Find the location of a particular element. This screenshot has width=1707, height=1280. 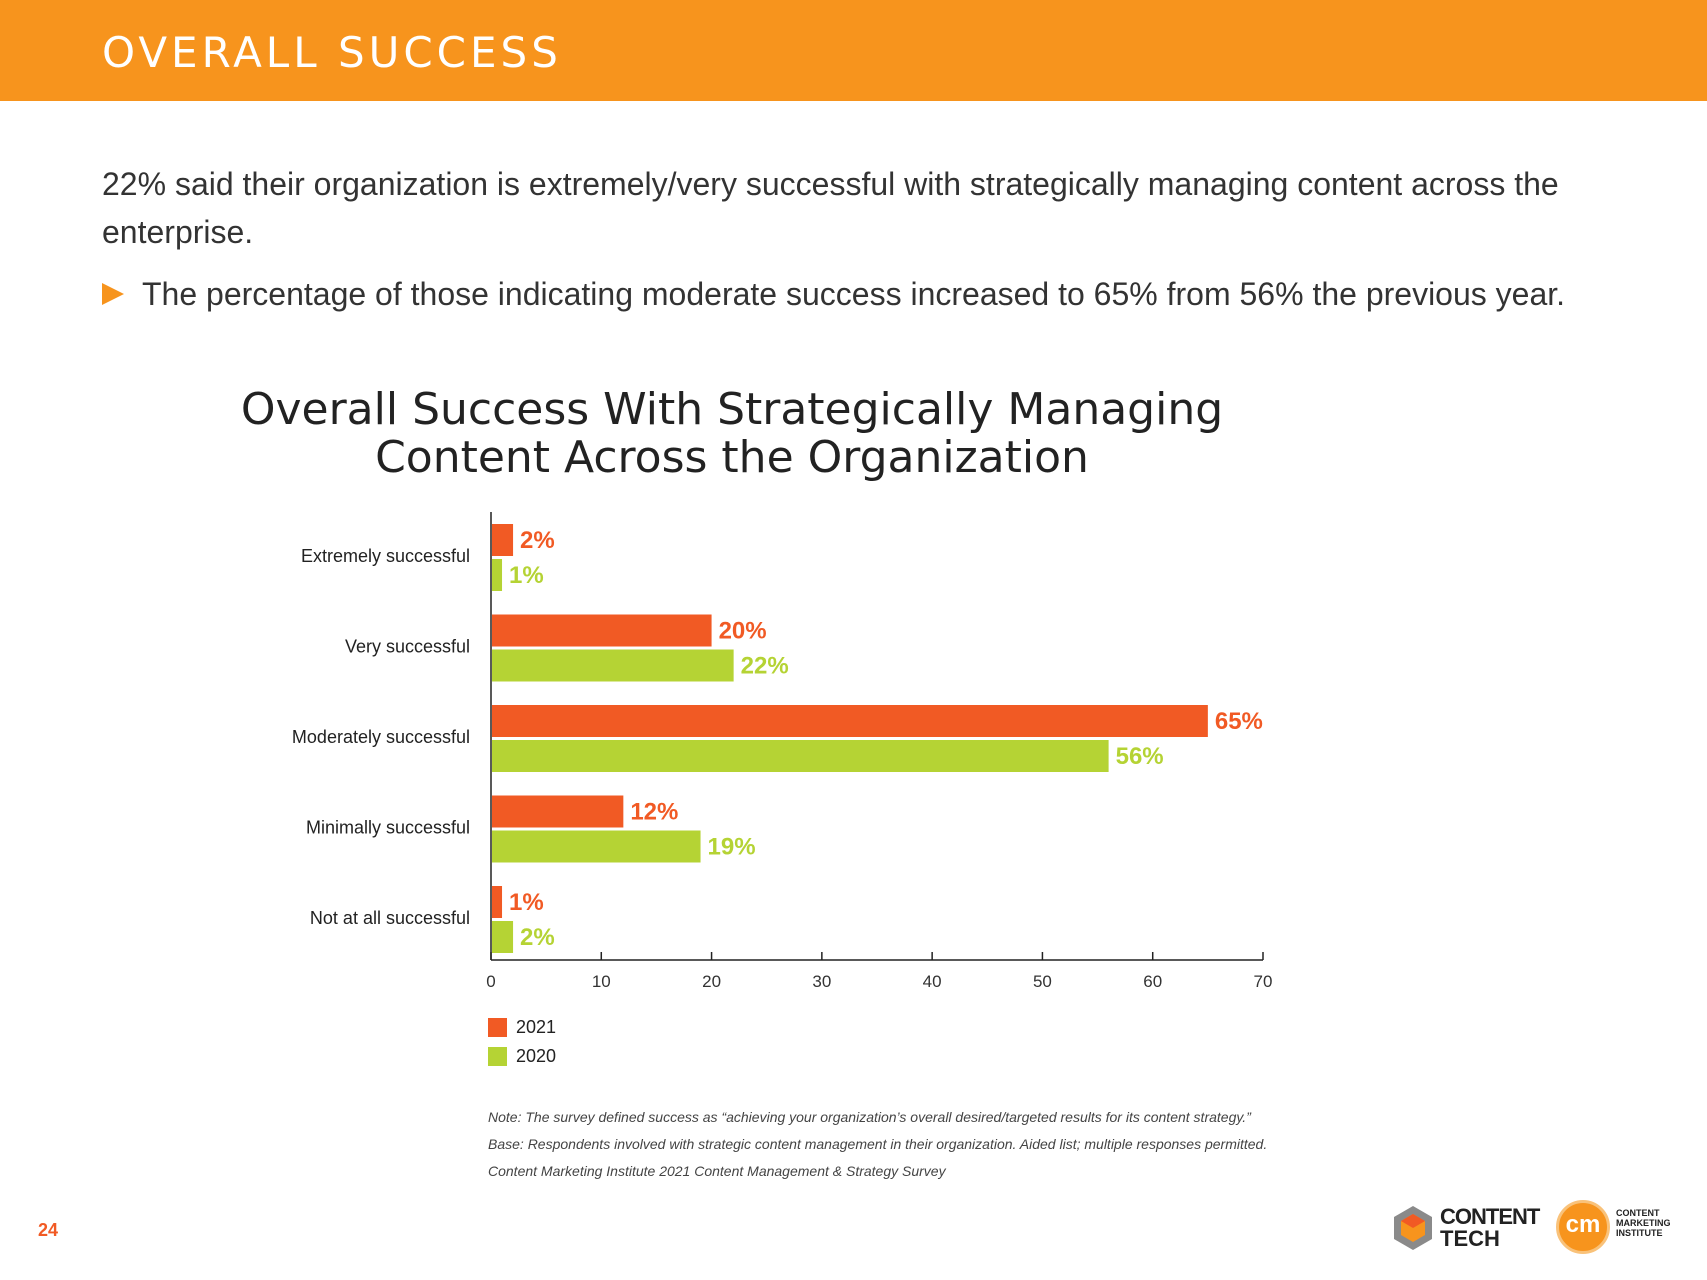

data-label-2020-1: 22% is located at coordinates (765, 666).